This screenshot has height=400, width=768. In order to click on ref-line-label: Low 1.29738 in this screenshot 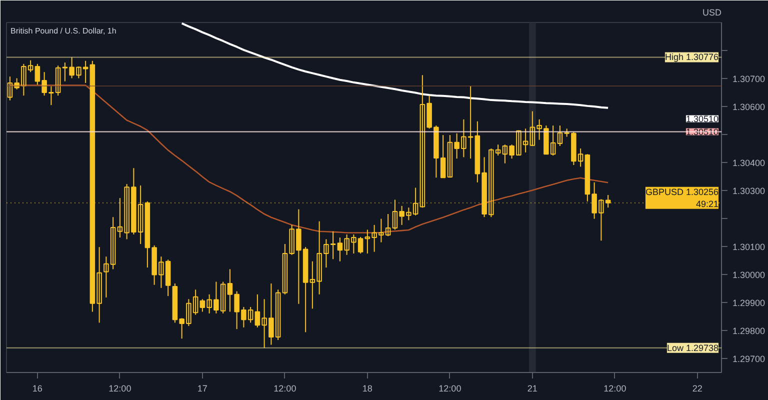, I will do `click(692, 347)`.